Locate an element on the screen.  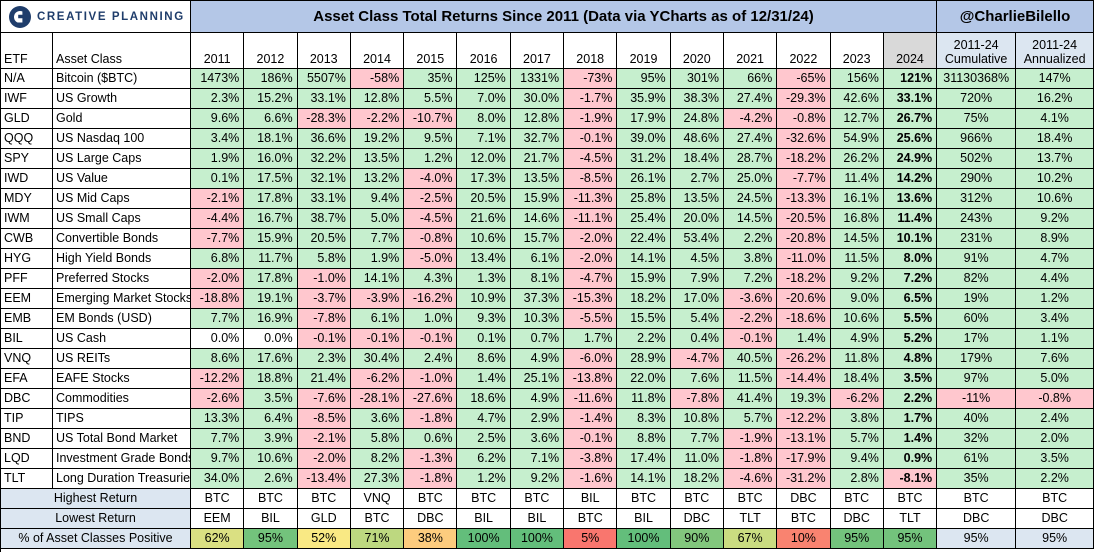
return-cell: 5.4% is located at coordinates (697, 319).